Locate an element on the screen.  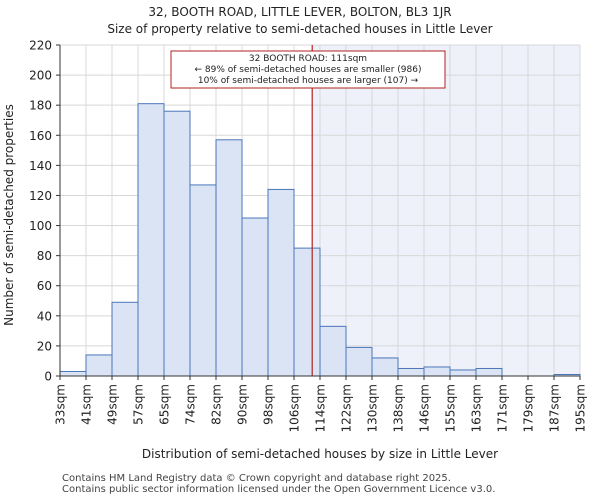
y-axis-label: Number of semi-detached properties is located at coordinates (9, 215).